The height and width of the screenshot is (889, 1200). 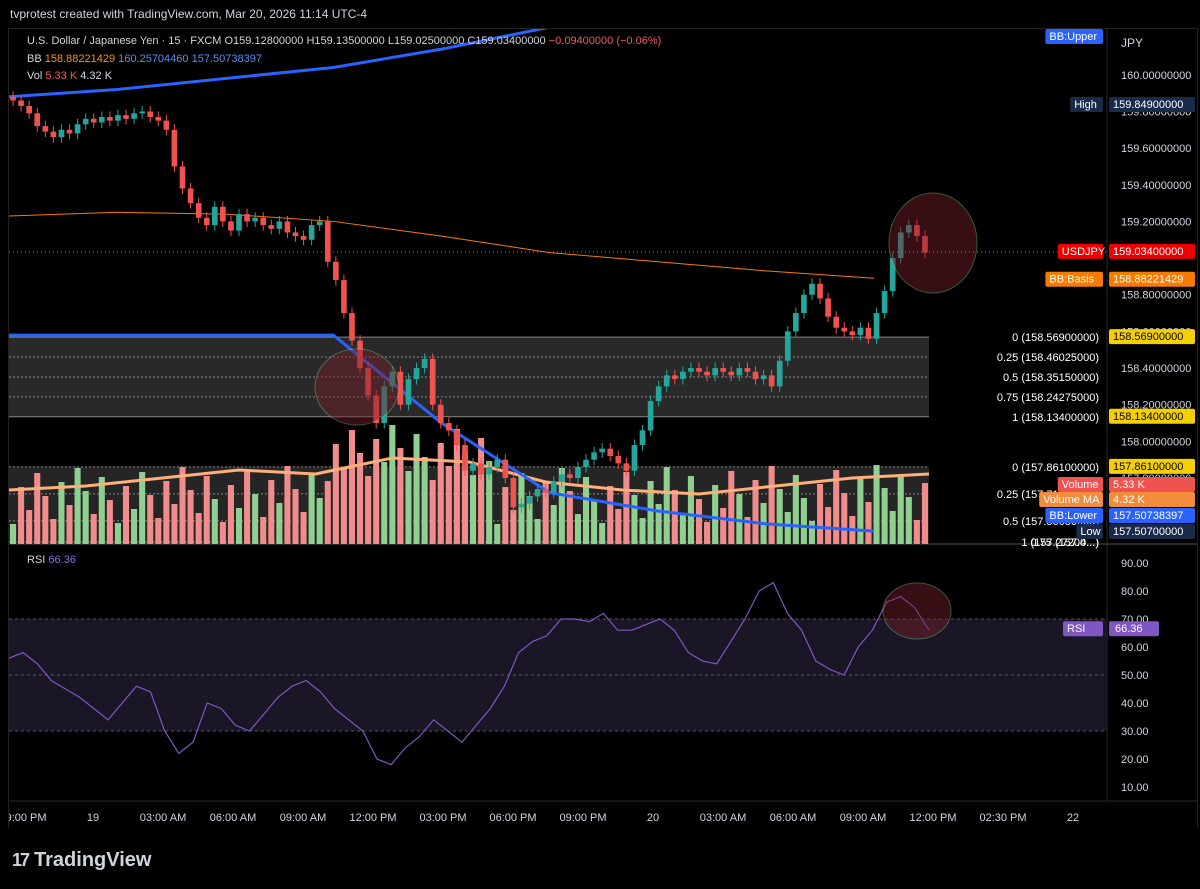 What do you see at coordinates (34, 59) in the screenshot?
I see `bb-label: BB` at bounding box center [34, 59].